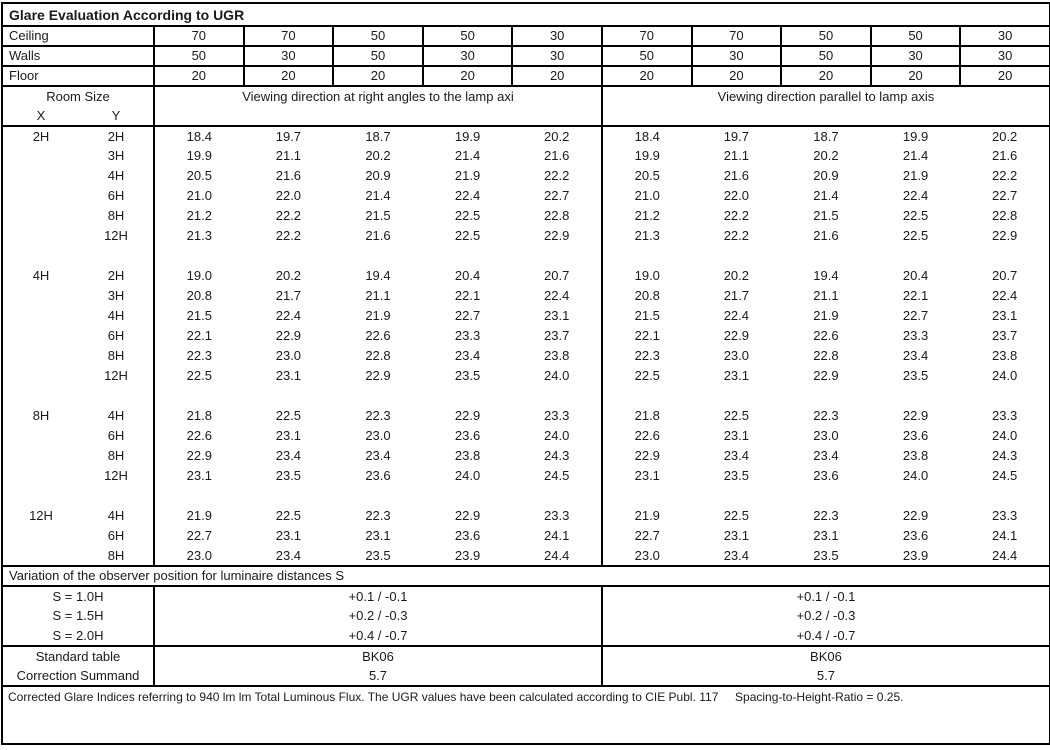  I want to click on x-column-header: X, so click(40, 116).